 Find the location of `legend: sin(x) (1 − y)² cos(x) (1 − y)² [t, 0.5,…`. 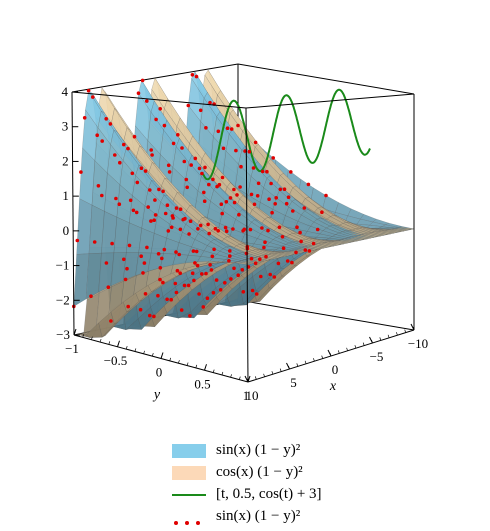

legend: sin(x) (1 − y)² cos(x) (1 − y)² [t, 0.5,… is located at coordinates (272, 484).